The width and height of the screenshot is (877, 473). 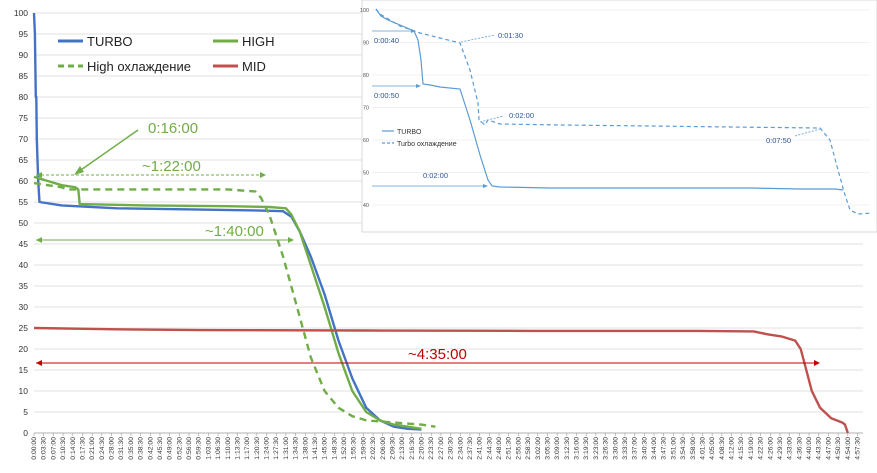 What do you see at coordinates (364, 108) in the screenshot?
I see `inset-y-tick-labels: 100 90 80 70 60 50 40` at bounding box center [364, 108].